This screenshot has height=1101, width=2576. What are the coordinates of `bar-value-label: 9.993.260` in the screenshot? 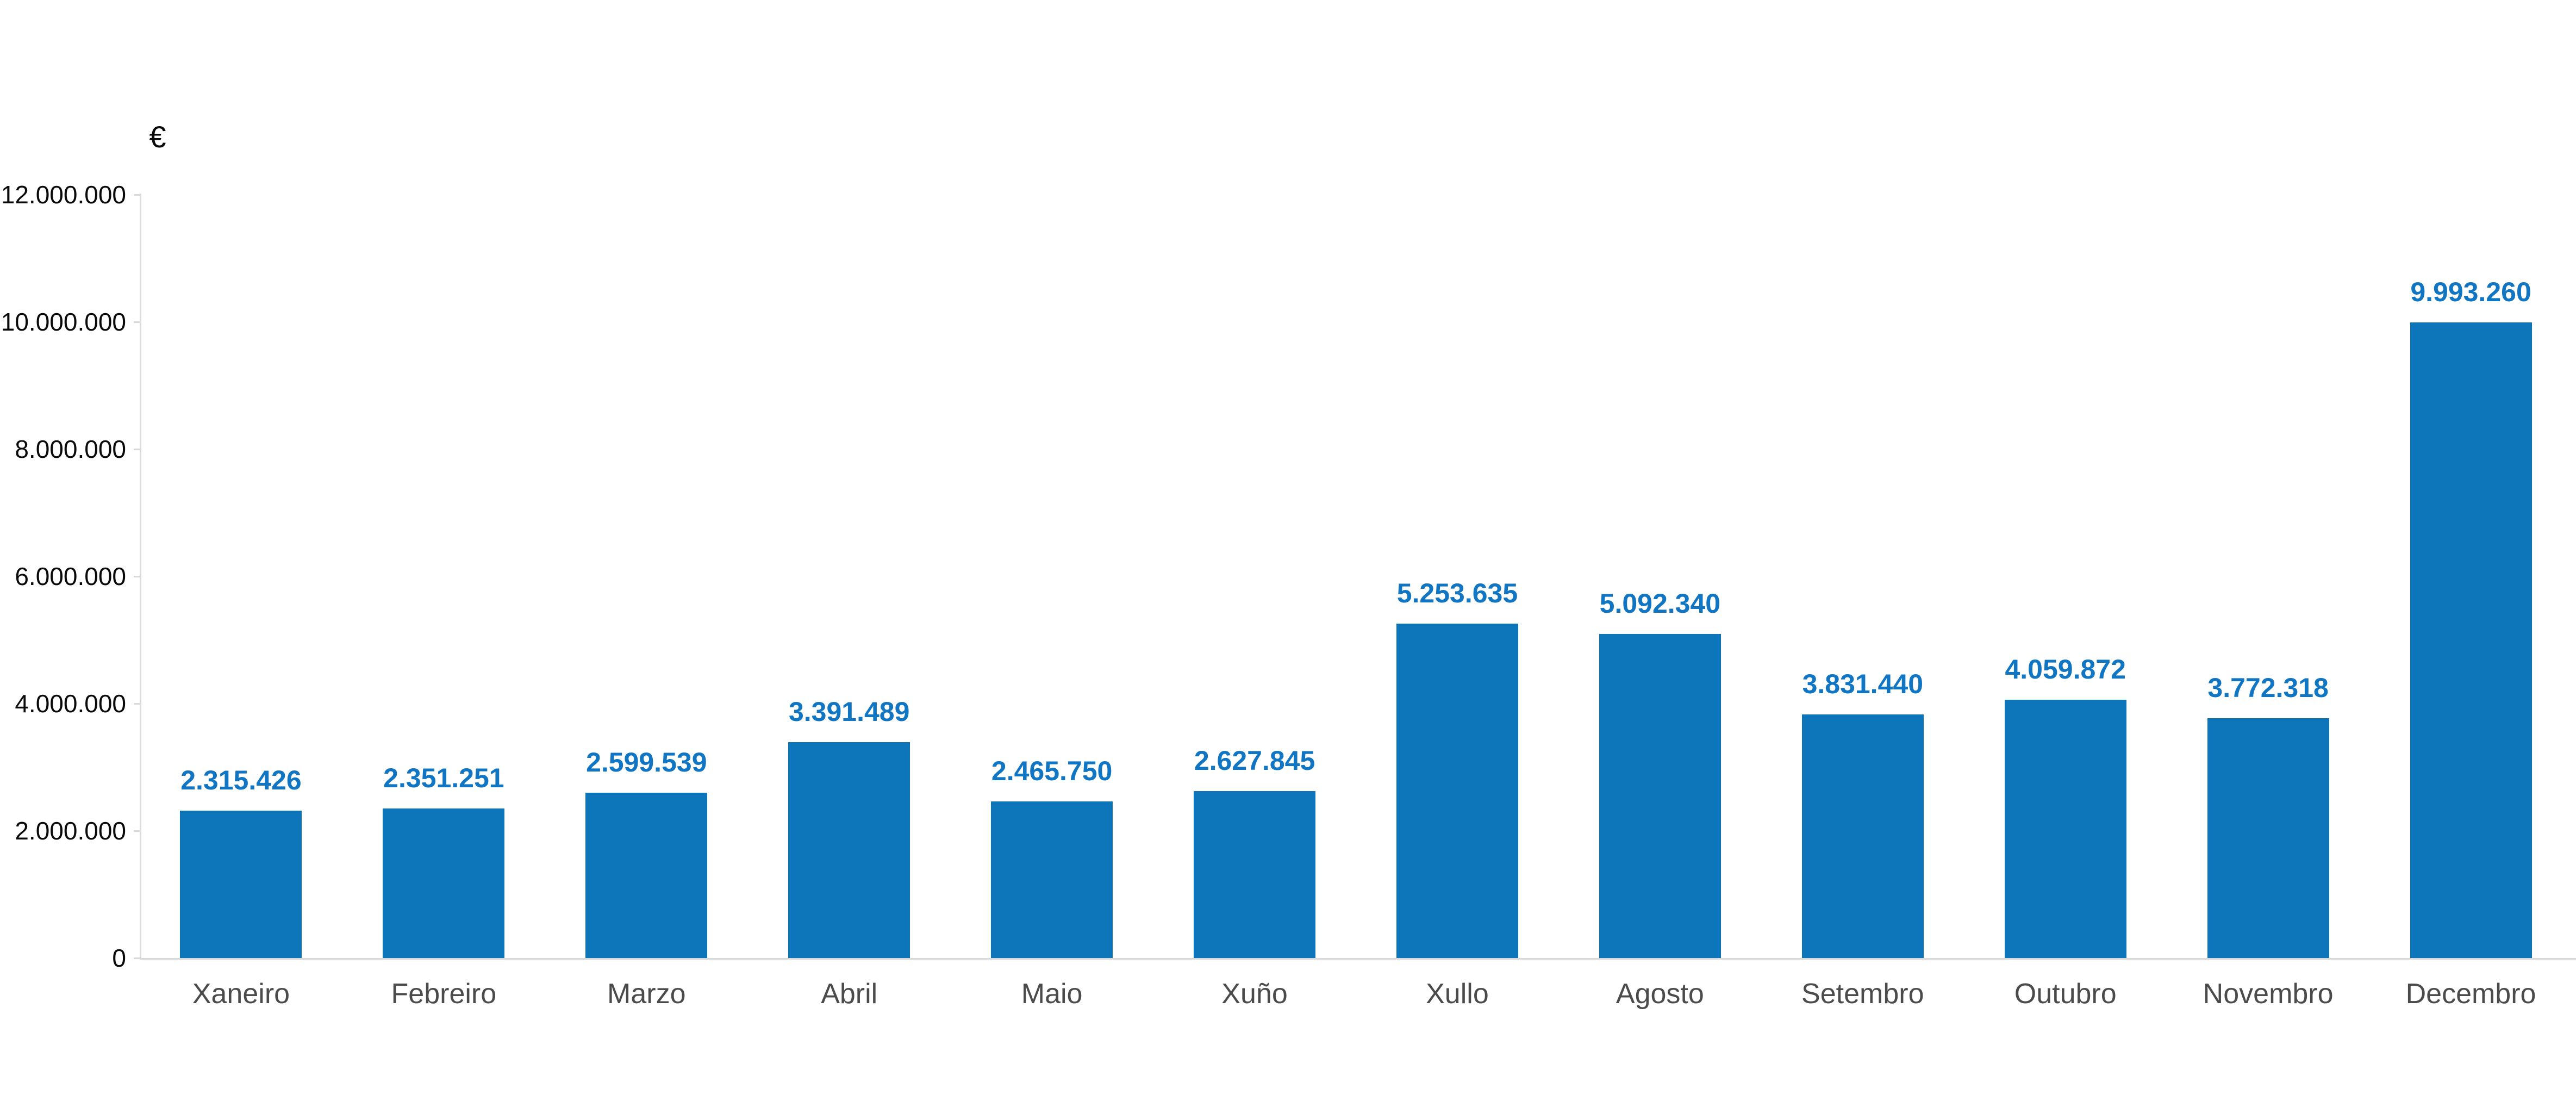 It's located at (2470, 292).